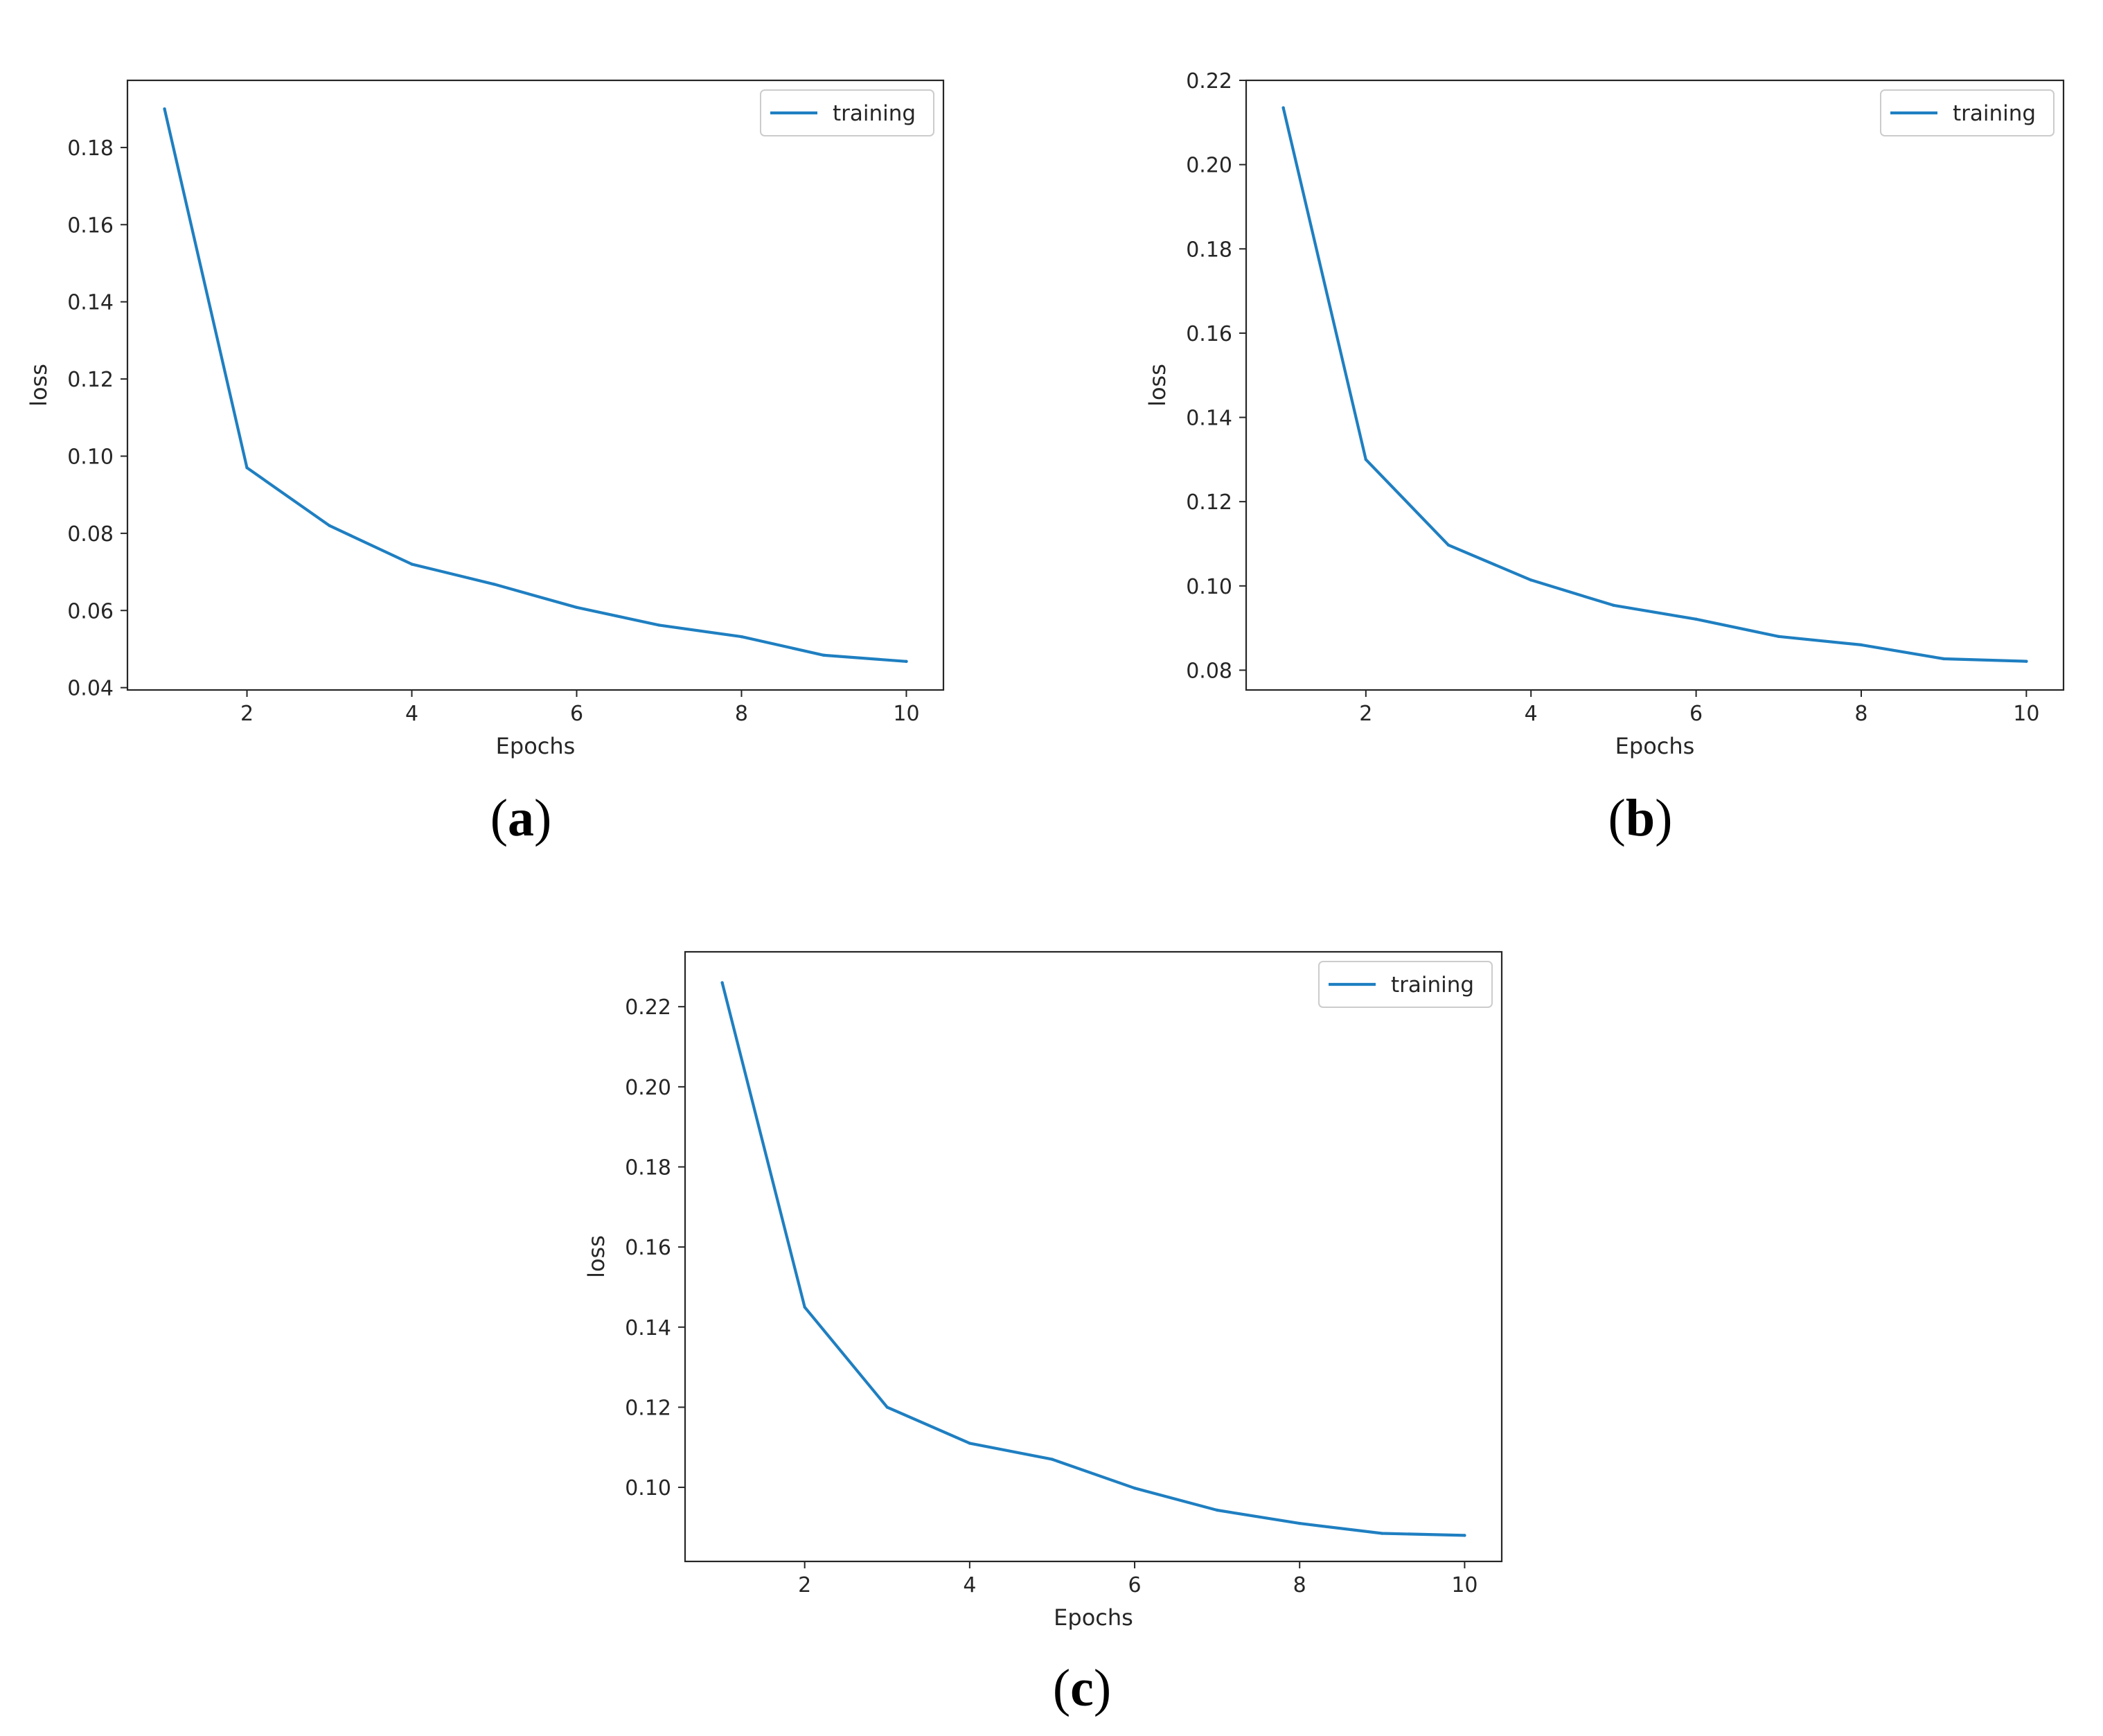  I want to click on panel-label: (c), so click(1082, 1688).